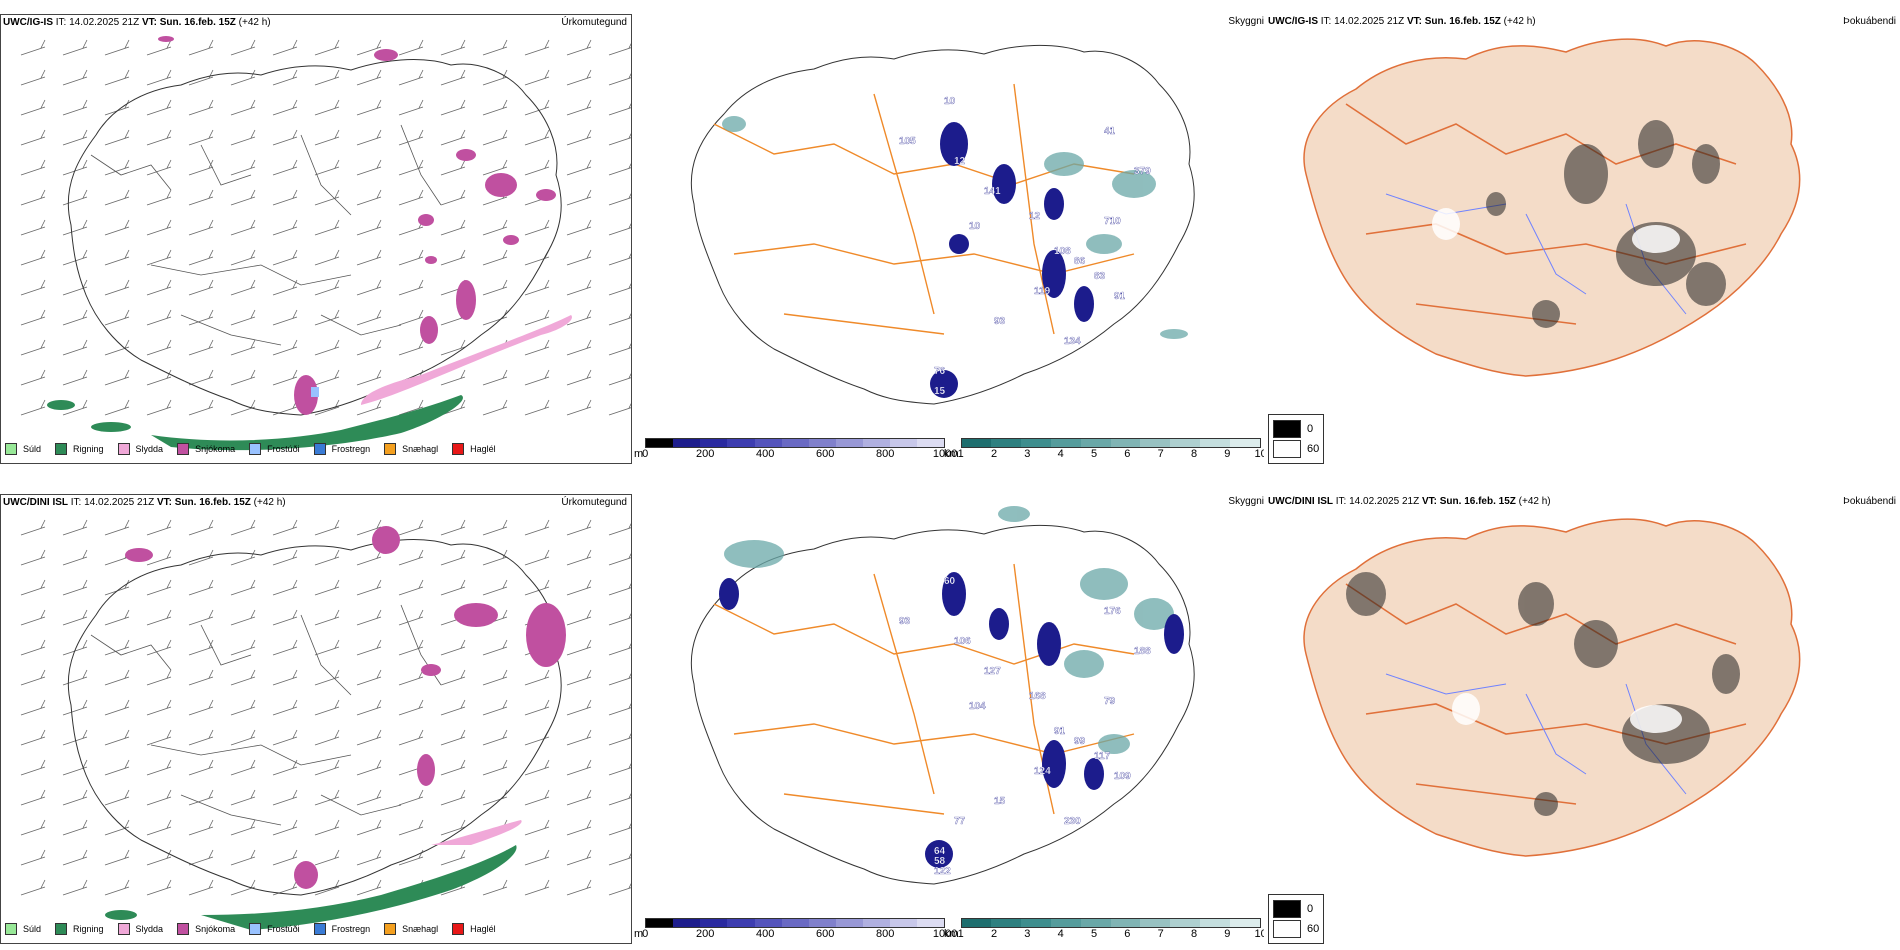 The image size is (1900, 950). What do you see at coordinates (1112, 611) in the screenshot?
I see `ceiling-value-label: 176` at bounding box center [1112, 611].